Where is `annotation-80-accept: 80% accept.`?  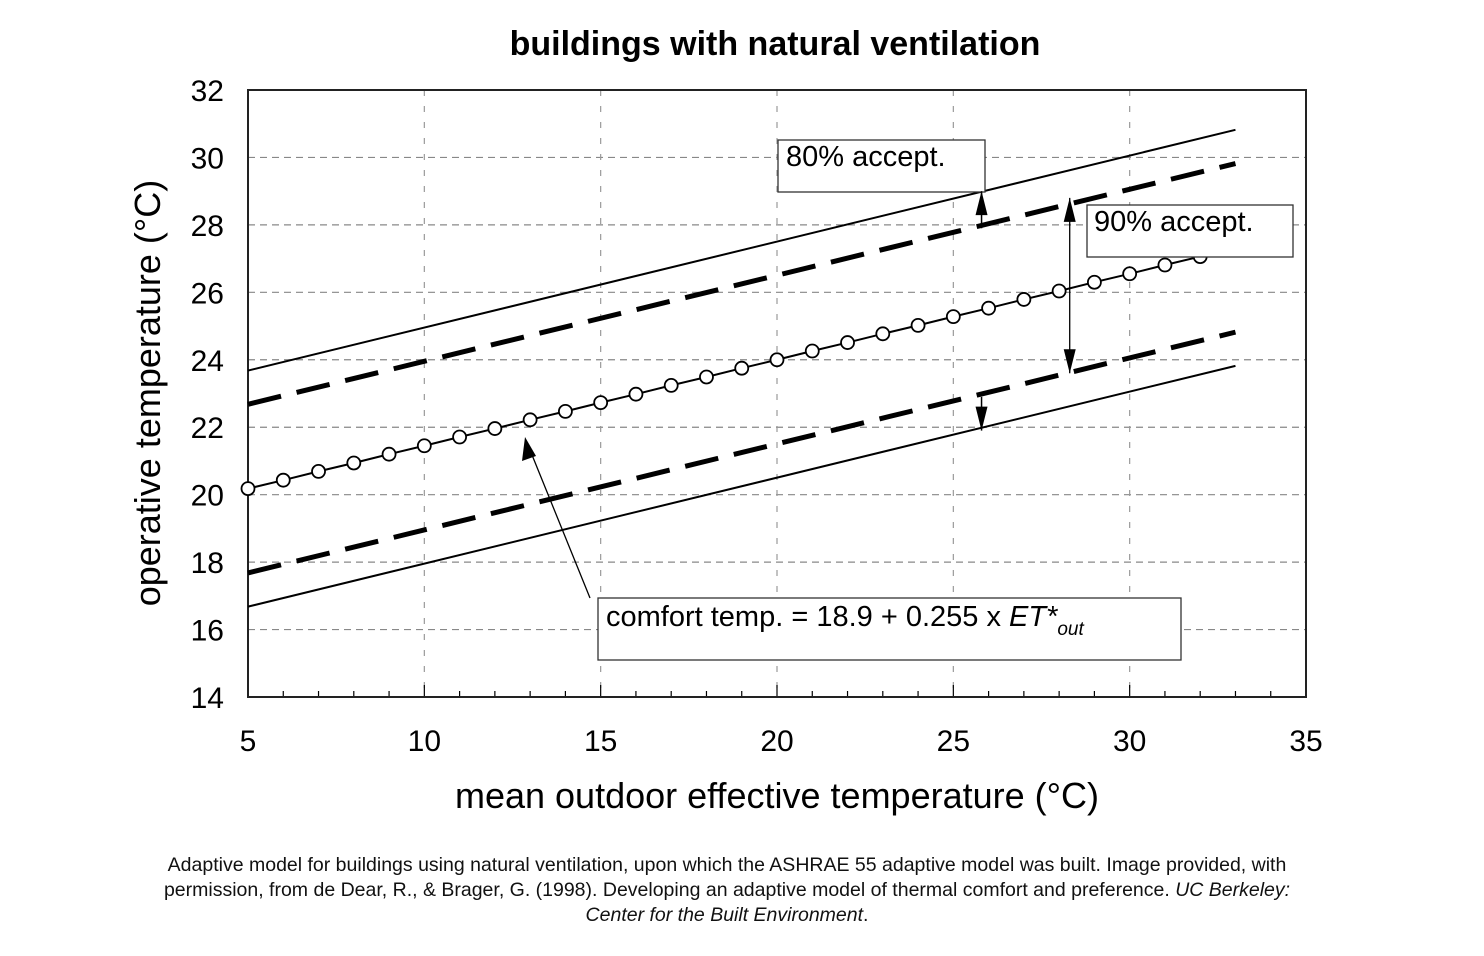 annotation-80-accept: 80% accept. is located at coordinates (866, 157).